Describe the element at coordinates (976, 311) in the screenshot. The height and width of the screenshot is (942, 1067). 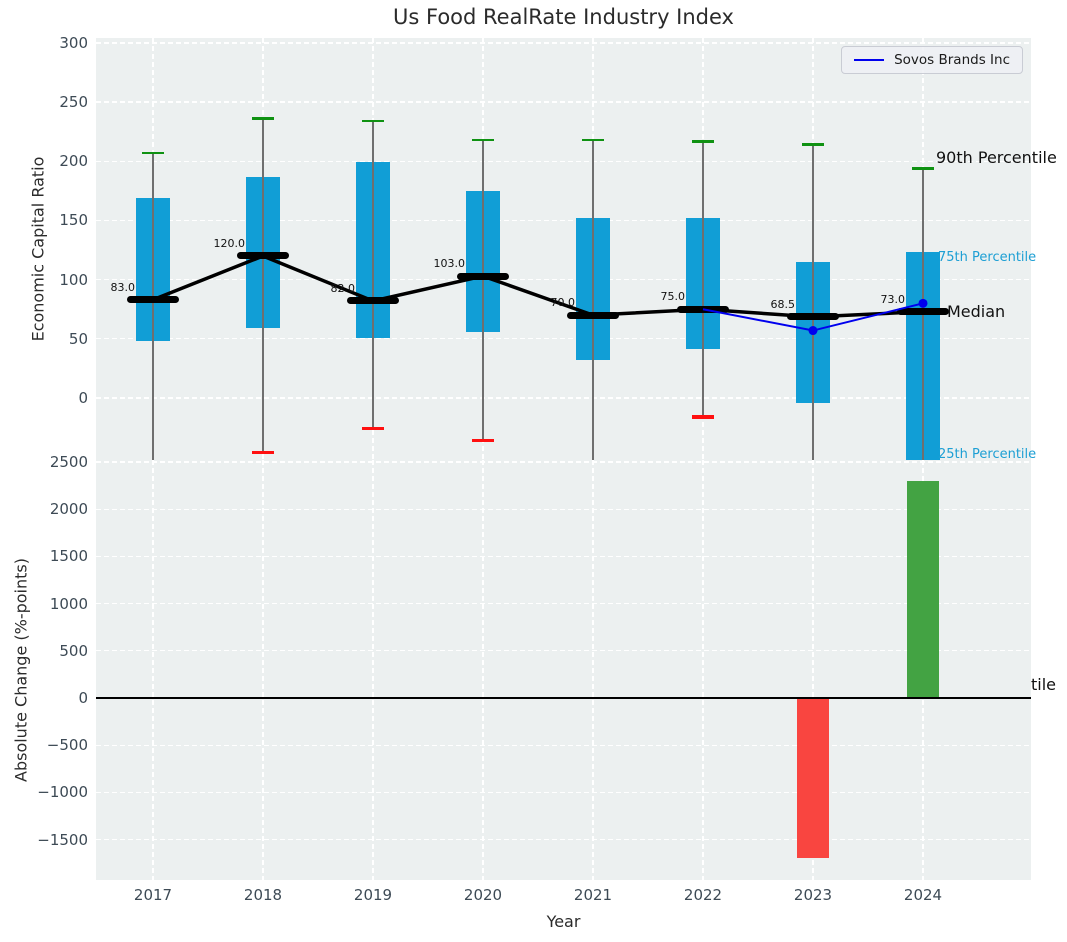
I see `annotation-median: Median` at that location.